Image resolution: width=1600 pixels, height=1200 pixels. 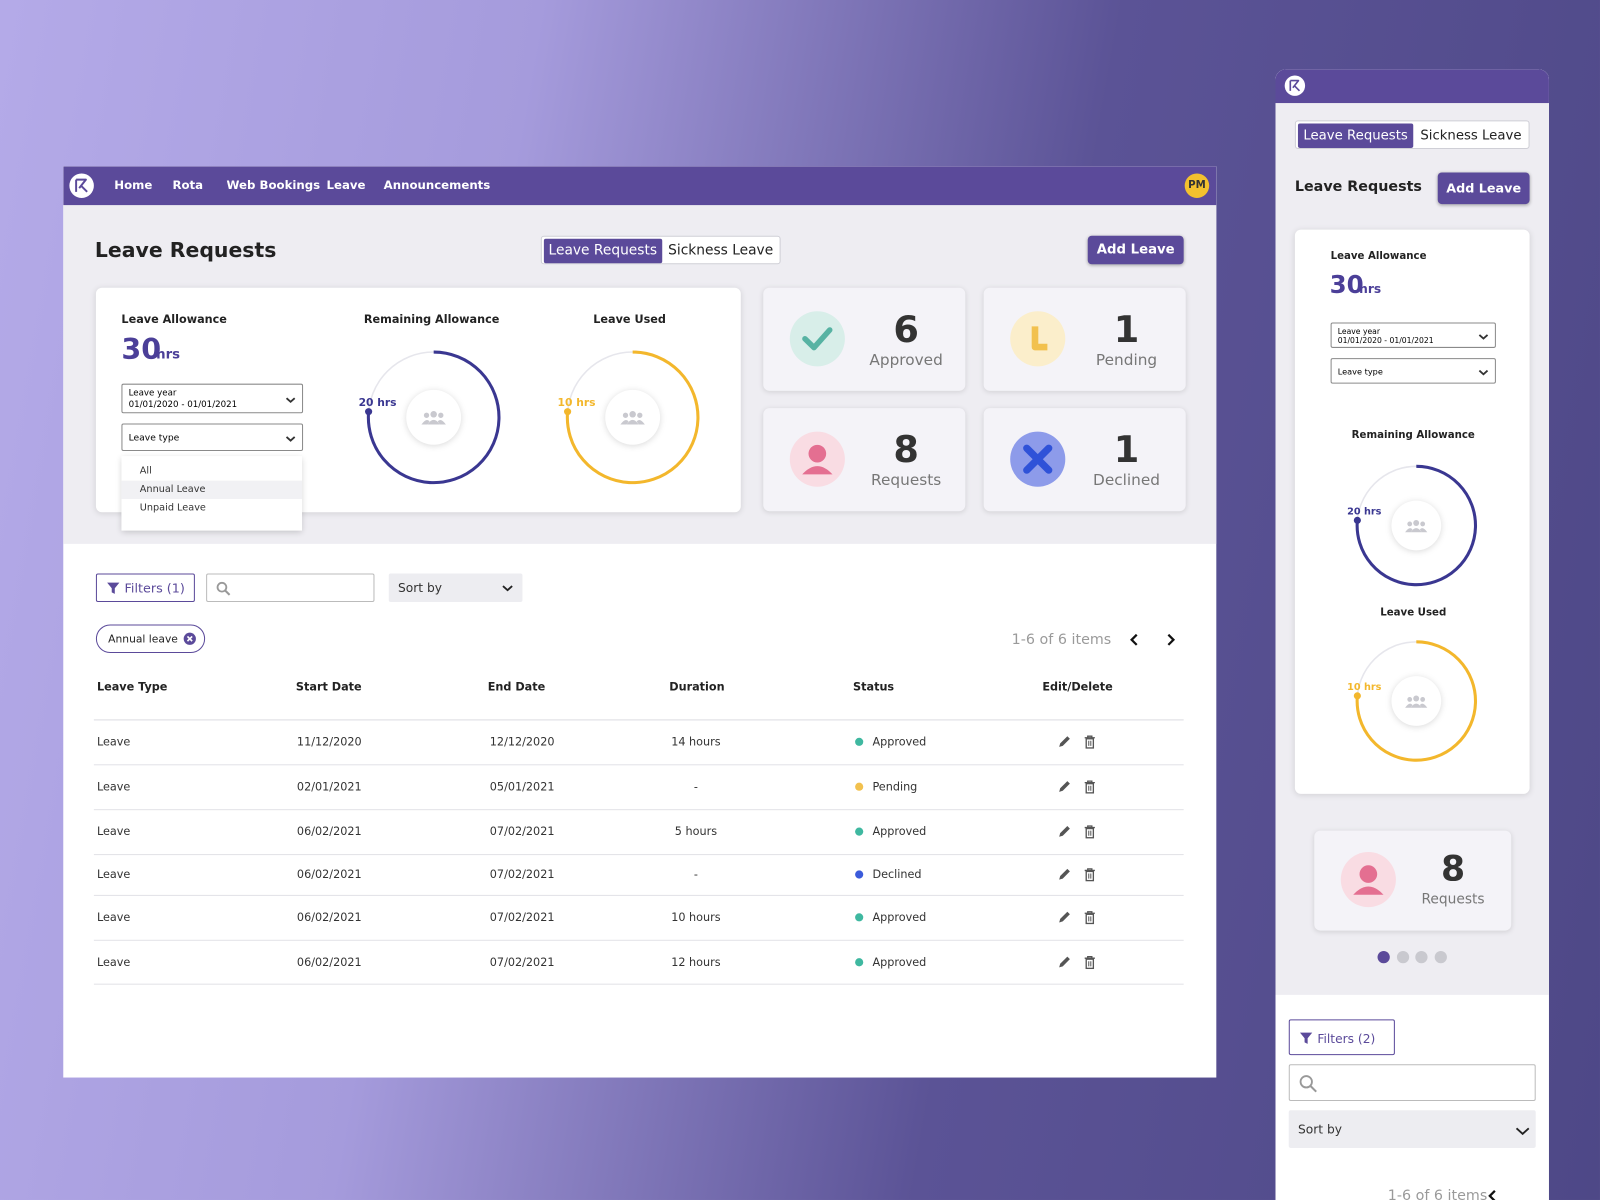 I want to click on stat-value: 1, so click(x=1126, y=330).